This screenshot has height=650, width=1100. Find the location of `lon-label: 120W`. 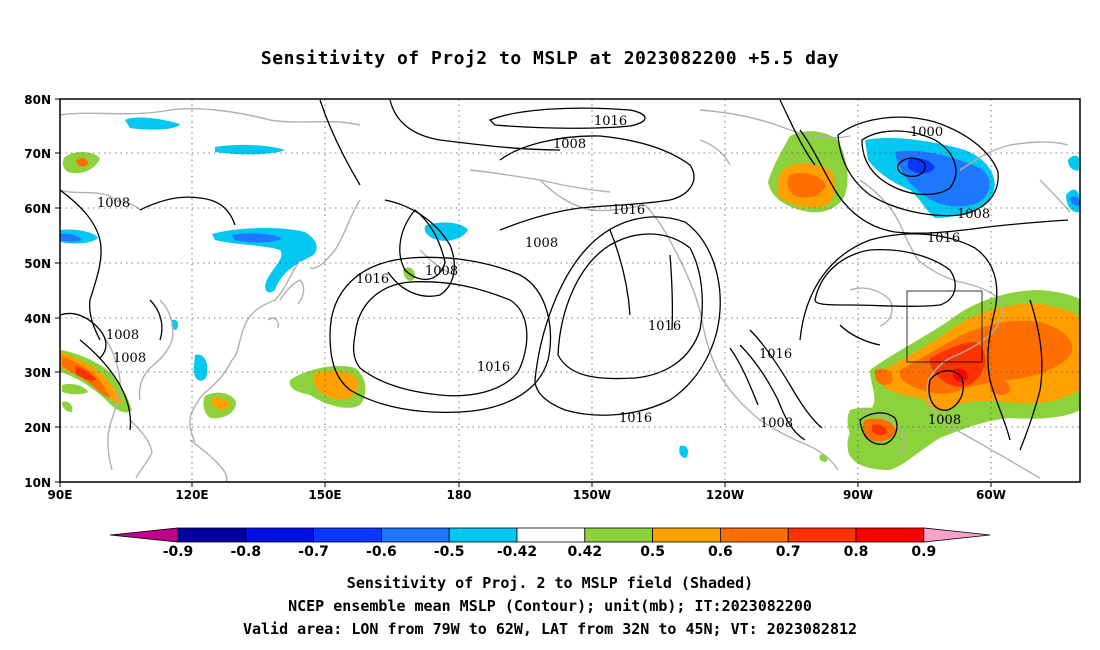

lon-label: 120W is located at coordinates (725, 495).